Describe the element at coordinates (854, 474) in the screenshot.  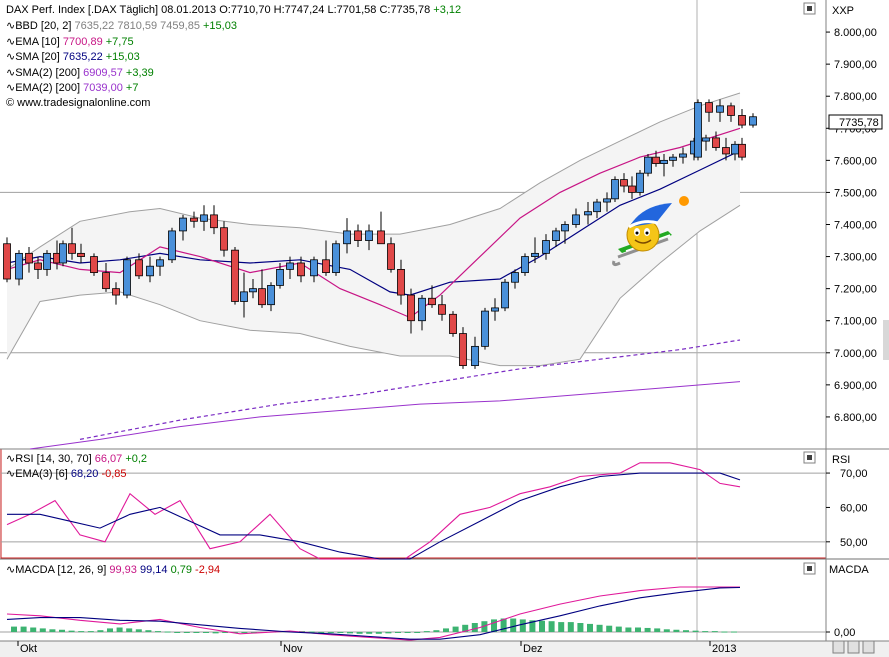
I see `rsi-tick-label: 70,00` at that location.